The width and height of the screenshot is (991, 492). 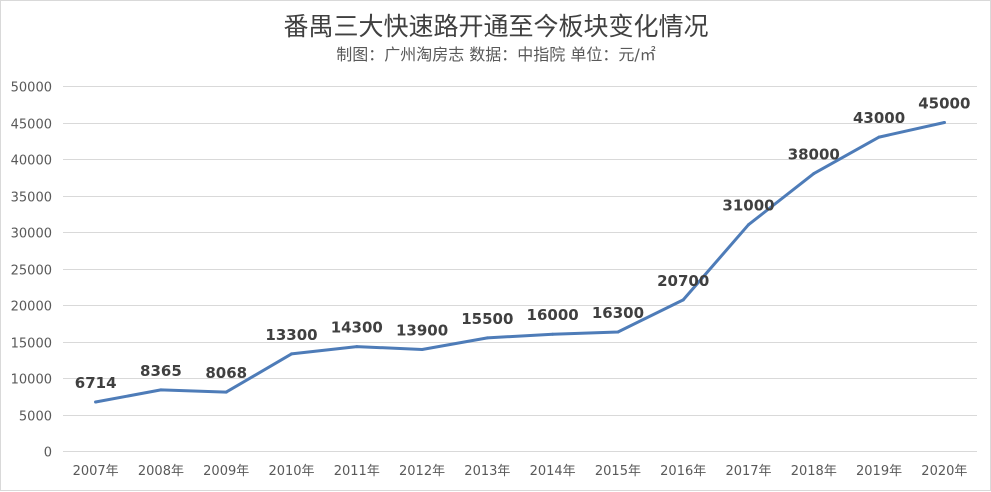 What do you see at coordinates (495, 26) in the screenshot?
I see `chart-title: 番禺三大快速路开通至今板块变化情况` at bounding box center [495, 26].